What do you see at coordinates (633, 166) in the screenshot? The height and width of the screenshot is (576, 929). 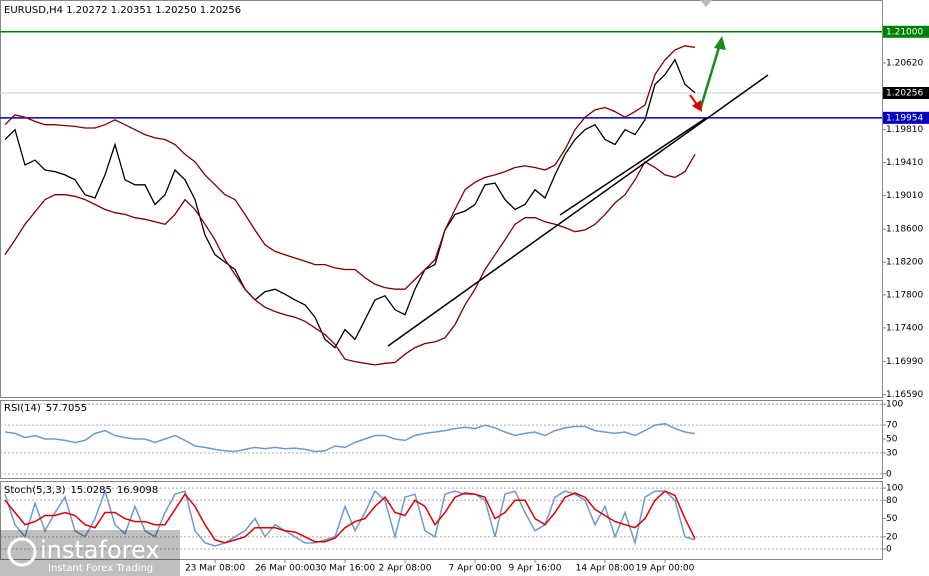 I see `trend-line` at bounding box center [633, 166].